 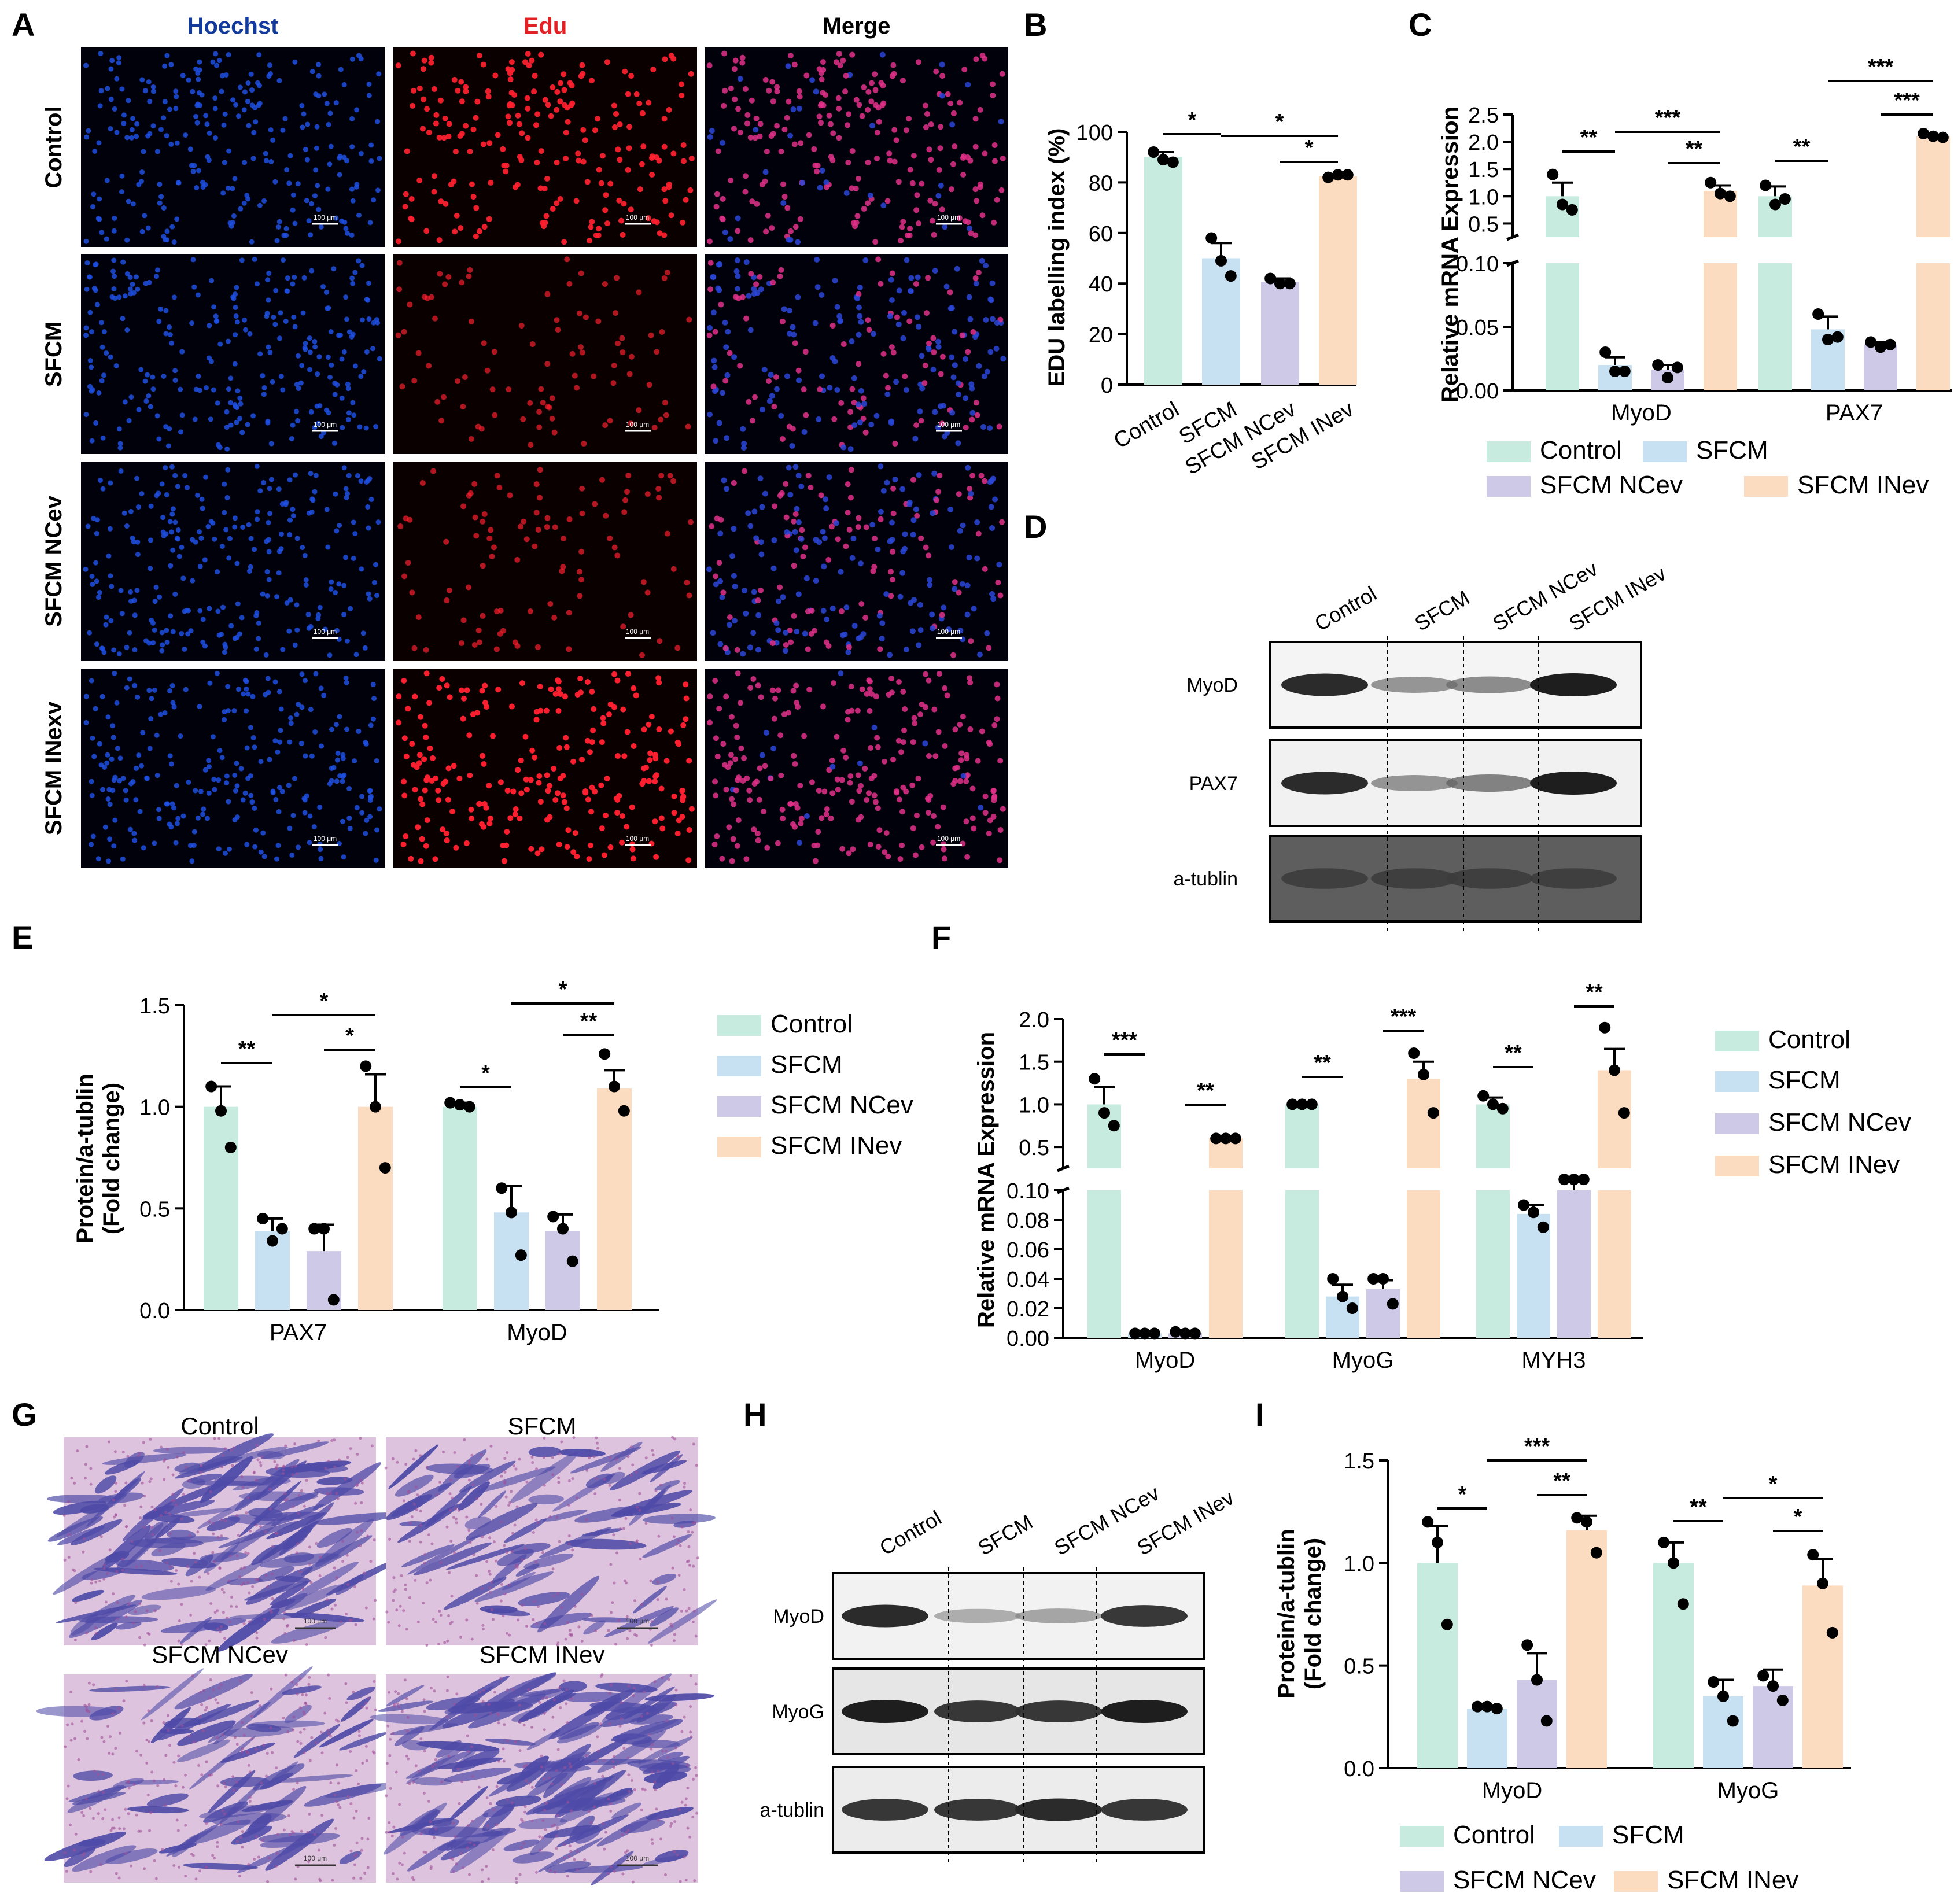 I want to click on legend-swatch, so click(x=1509, y=487).